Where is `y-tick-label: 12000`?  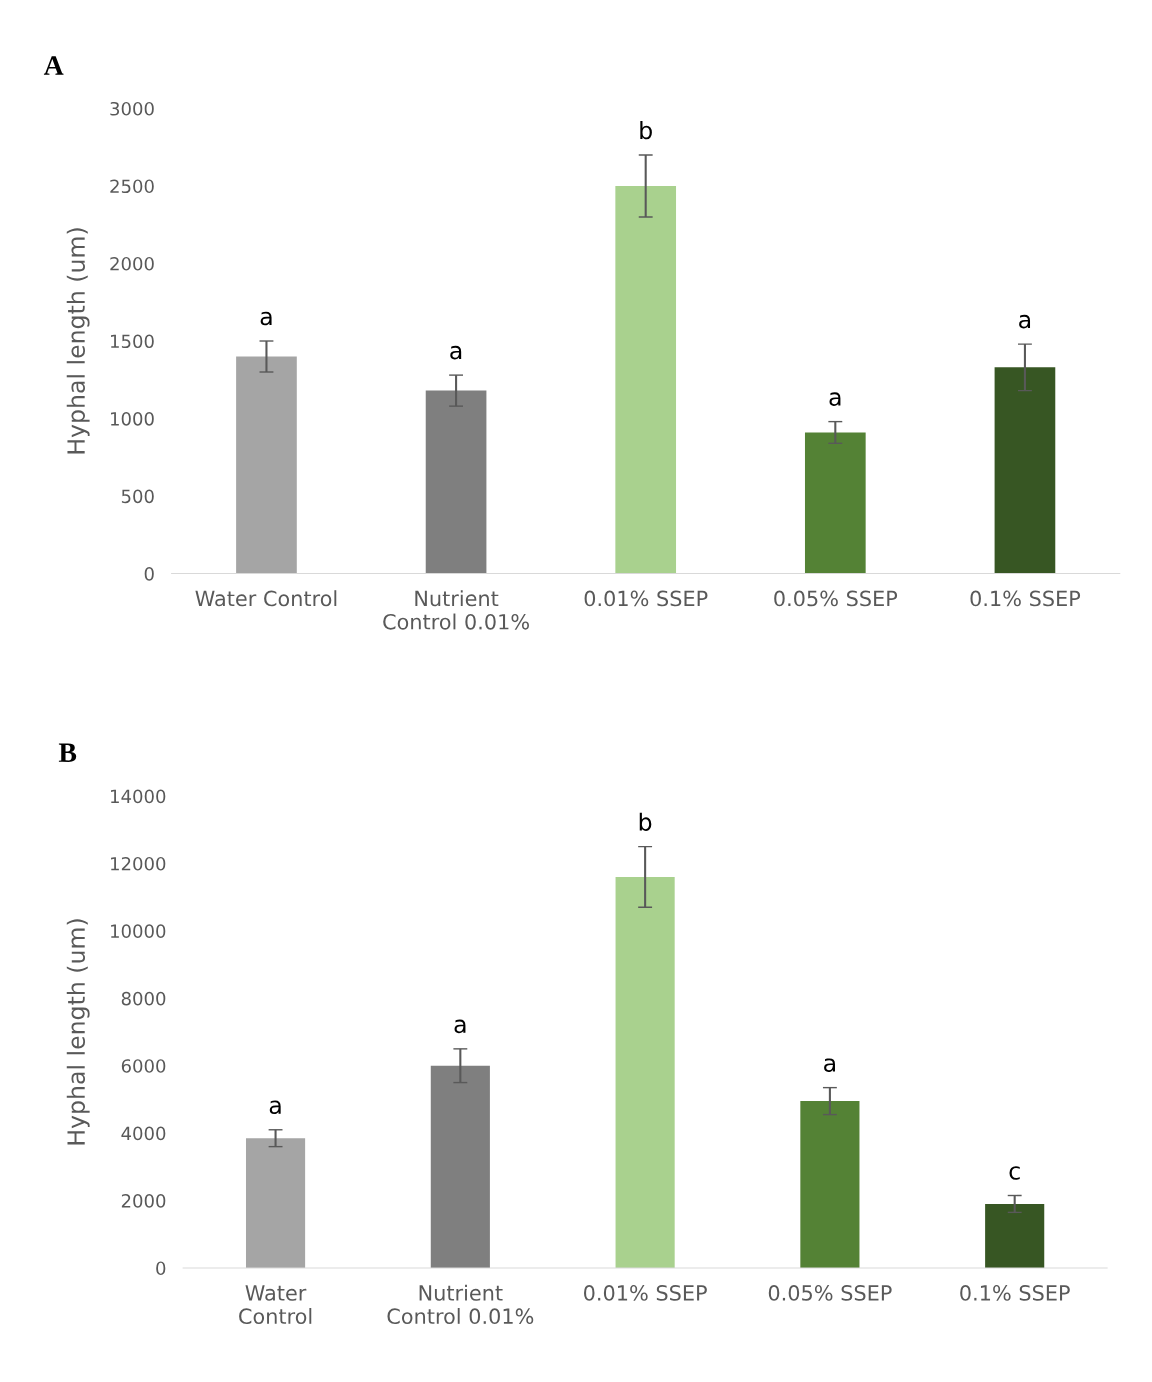
y-tick-label: 12000 is located at coordinates (138, 863).